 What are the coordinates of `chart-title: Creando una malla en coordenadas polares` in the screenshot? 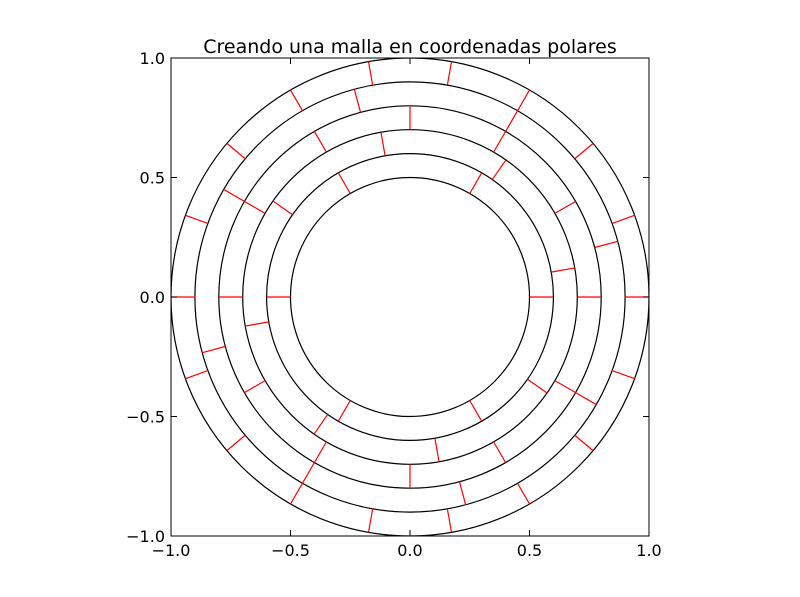 It's located at (410, 47).